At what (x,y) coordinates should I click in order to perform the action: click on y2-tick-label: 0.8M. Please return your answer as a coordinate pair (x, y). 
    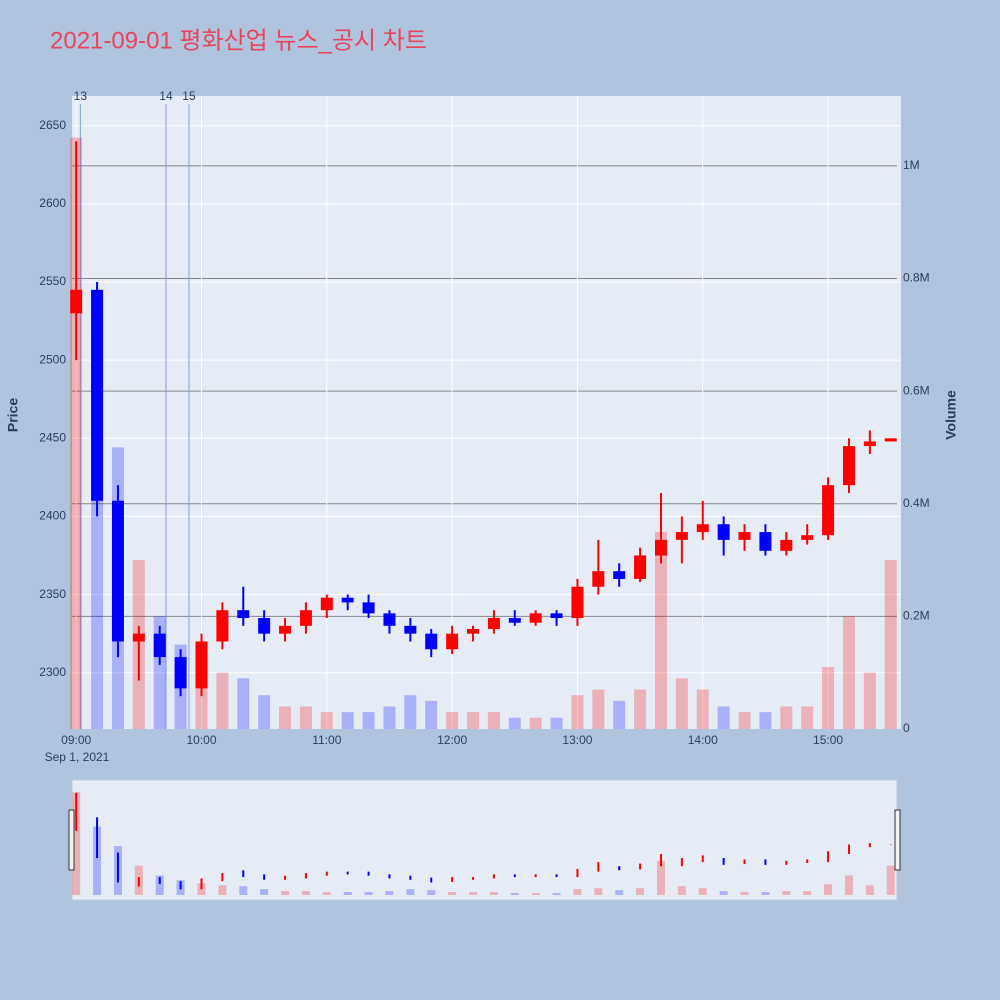
    Looking at the image, I should click on (916, 278).